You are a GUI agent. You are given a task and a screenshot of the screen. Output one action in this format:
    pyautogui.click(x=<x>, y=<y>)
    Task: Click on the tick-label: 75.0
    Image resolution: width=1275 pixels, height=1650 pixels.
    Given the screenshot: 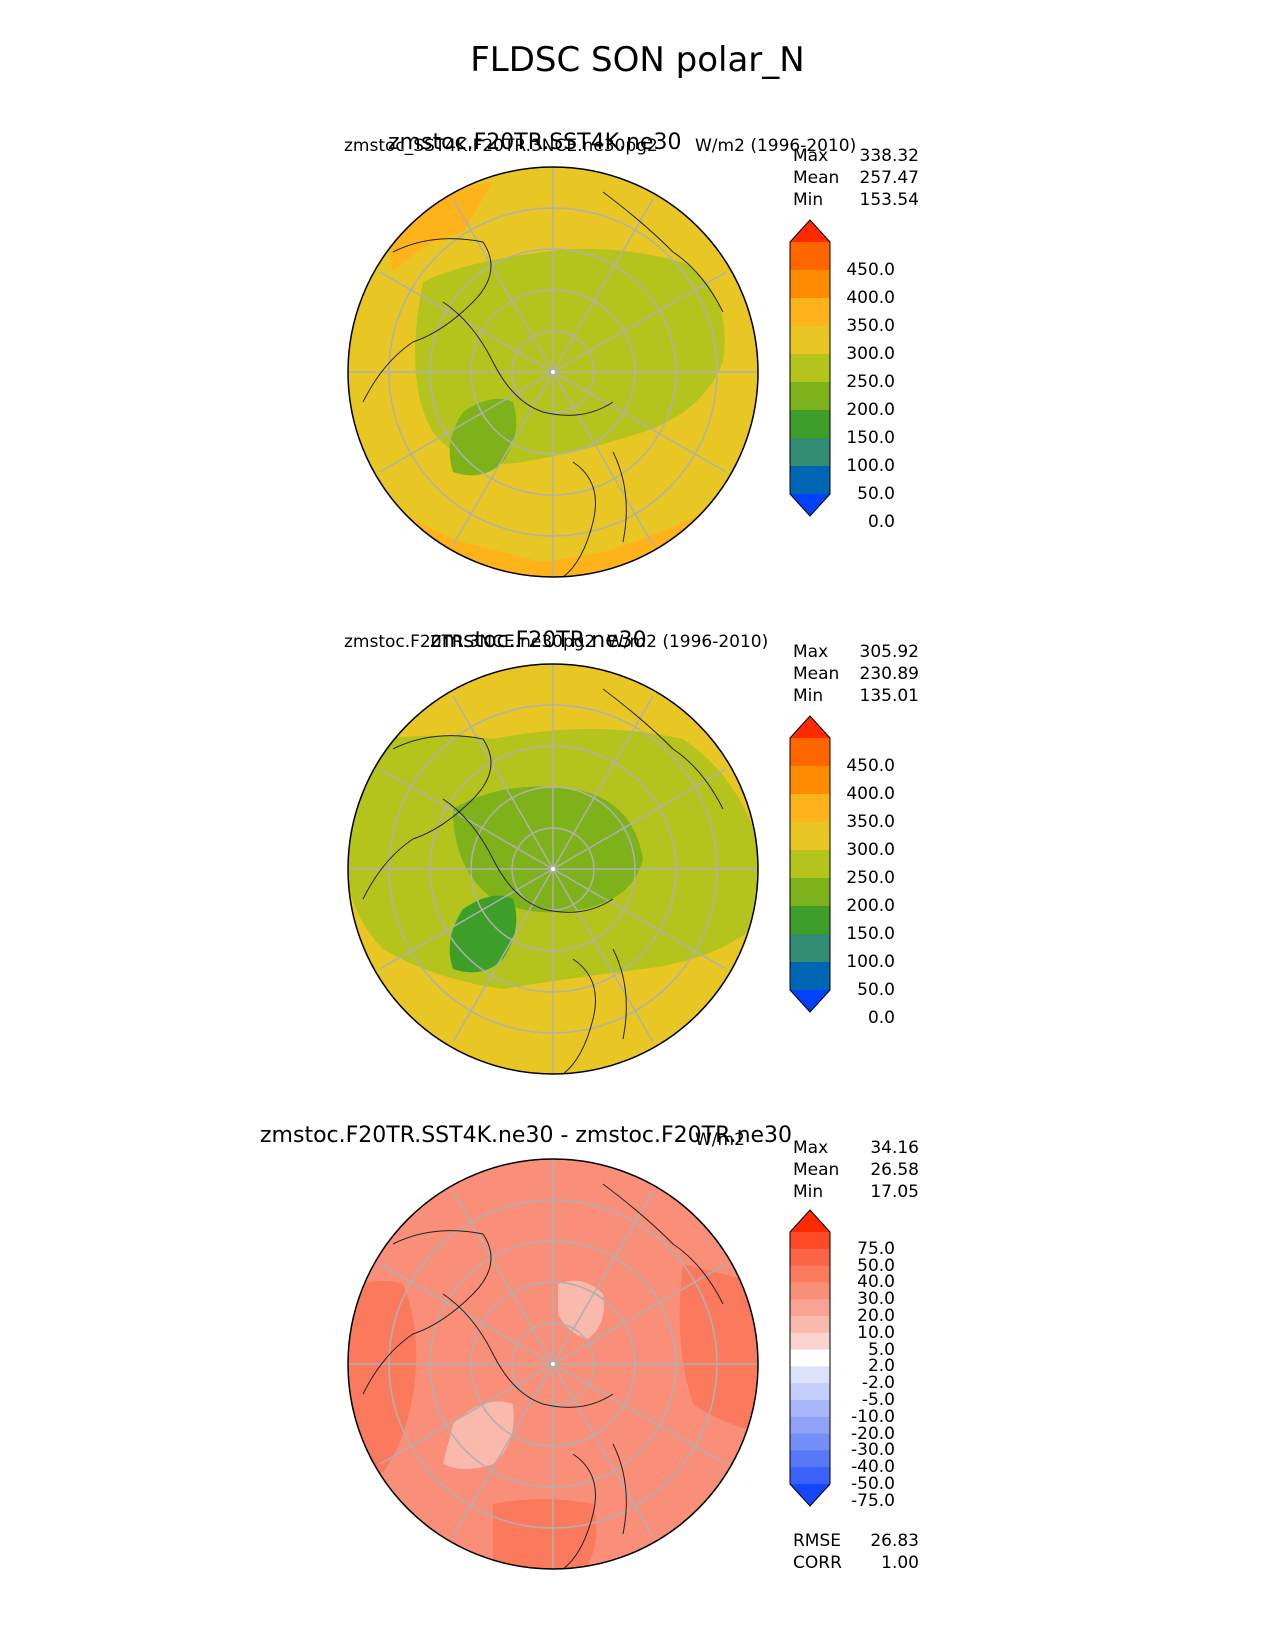 What is the action you would take?
    pyautogui.click(x=876, y=1248)
    